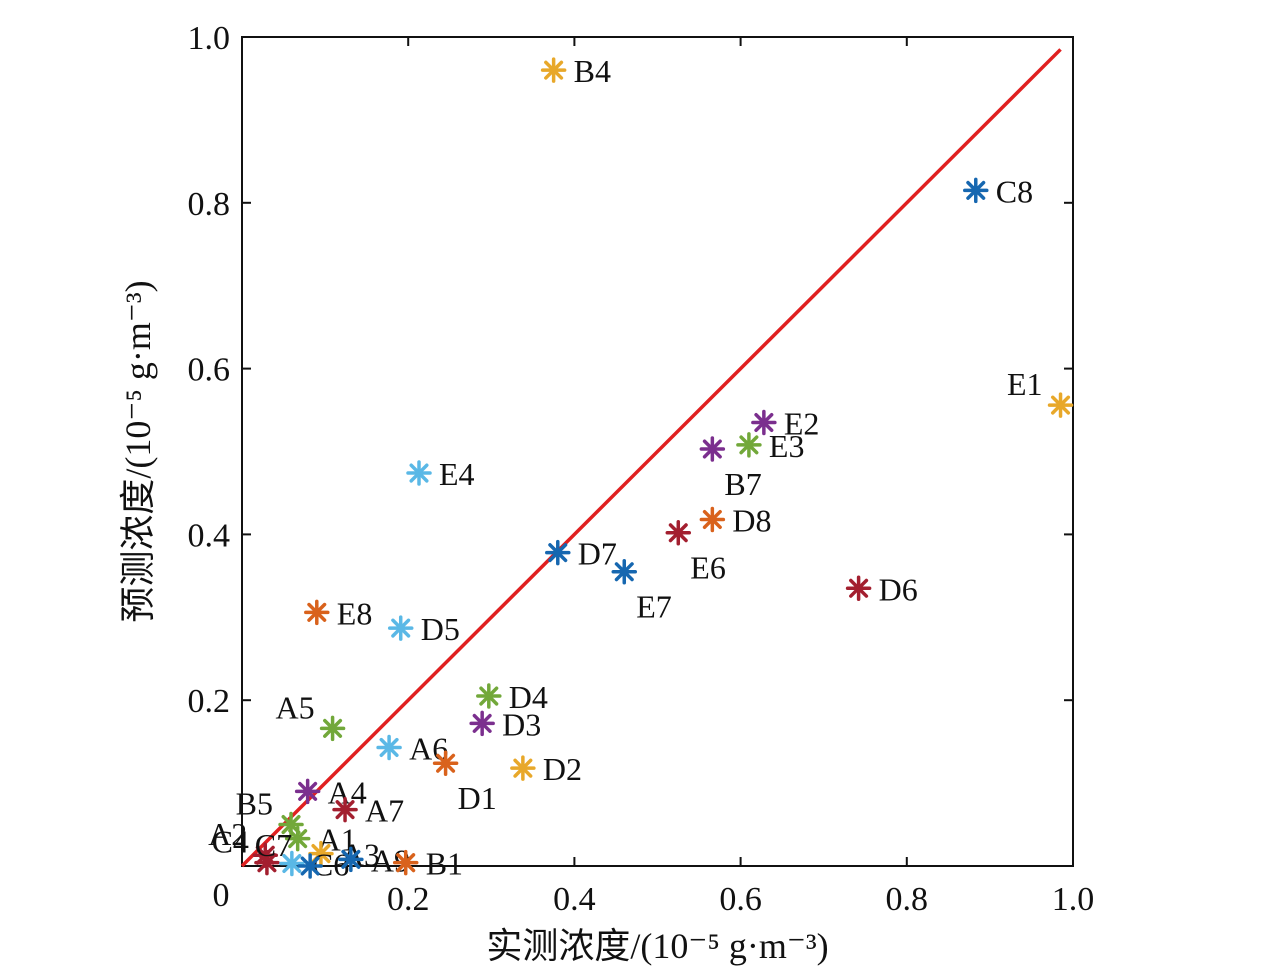  What do you see at coordinates (221, 895) in the screenshot?
I see `origin-label: 0` at bounding box center [221, 895].